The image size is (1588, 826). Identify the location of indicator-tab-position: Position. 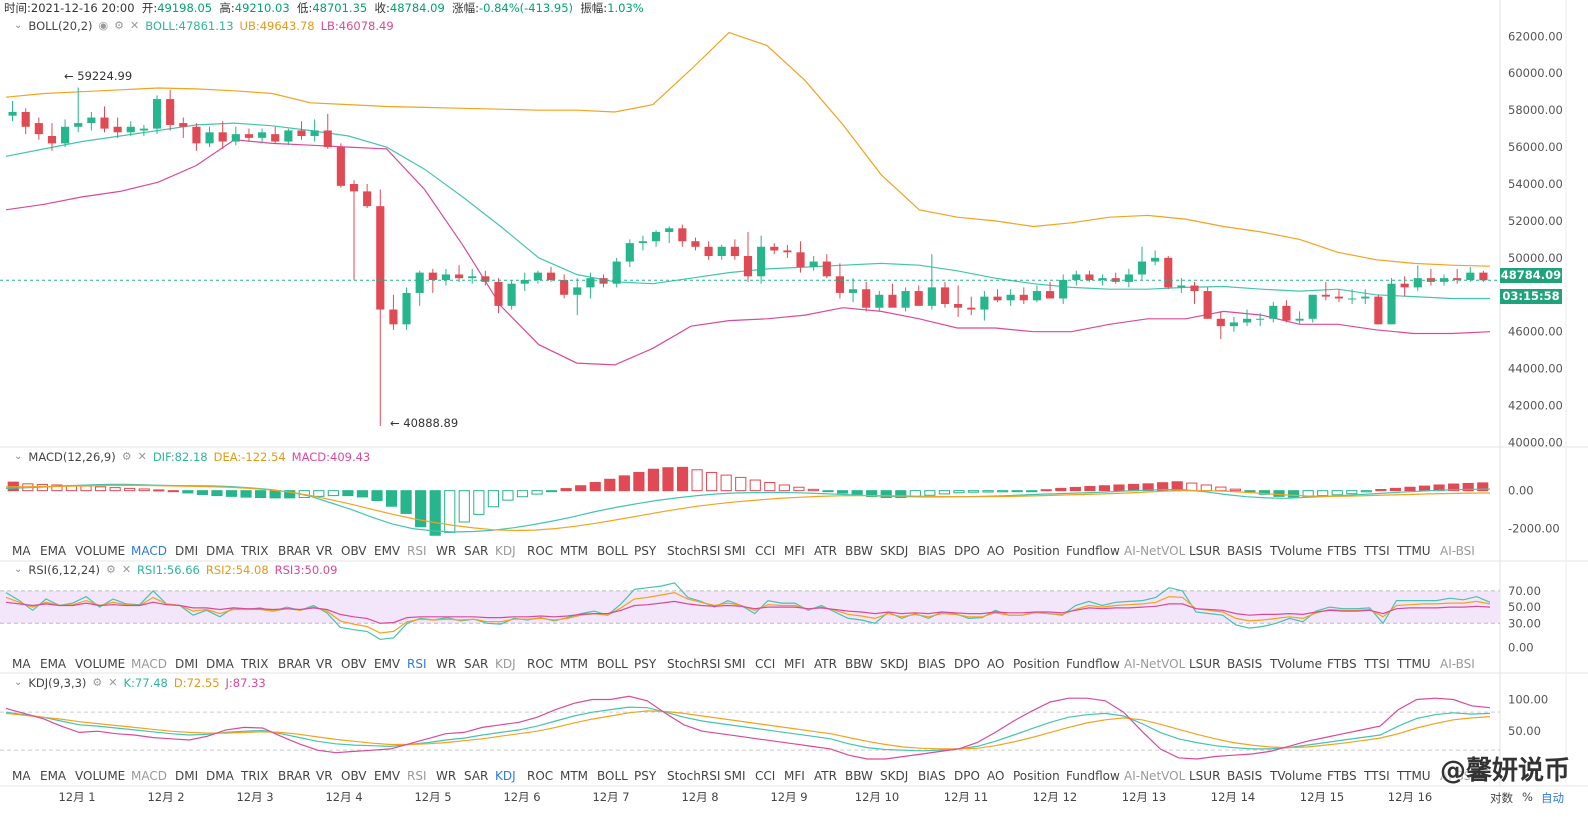
(1036, 551).